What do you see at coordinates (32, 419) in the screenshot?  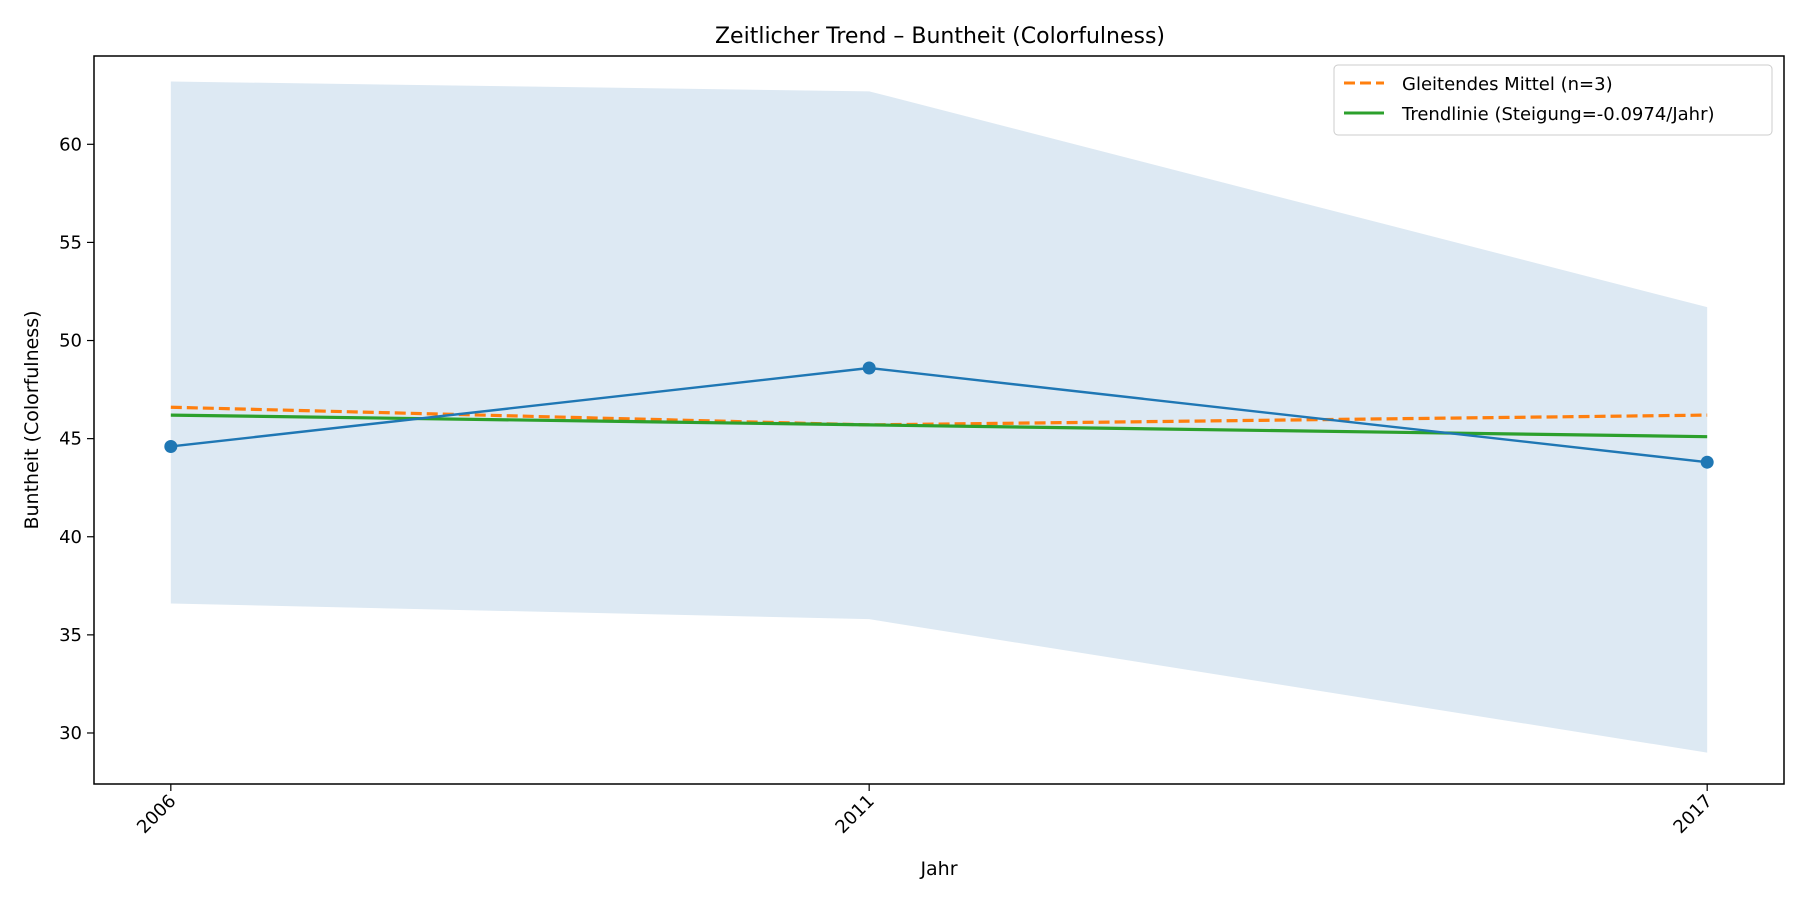 I see `y-axis-label: Buntheit (Colorfulness)` at bounding box center [32, 419].